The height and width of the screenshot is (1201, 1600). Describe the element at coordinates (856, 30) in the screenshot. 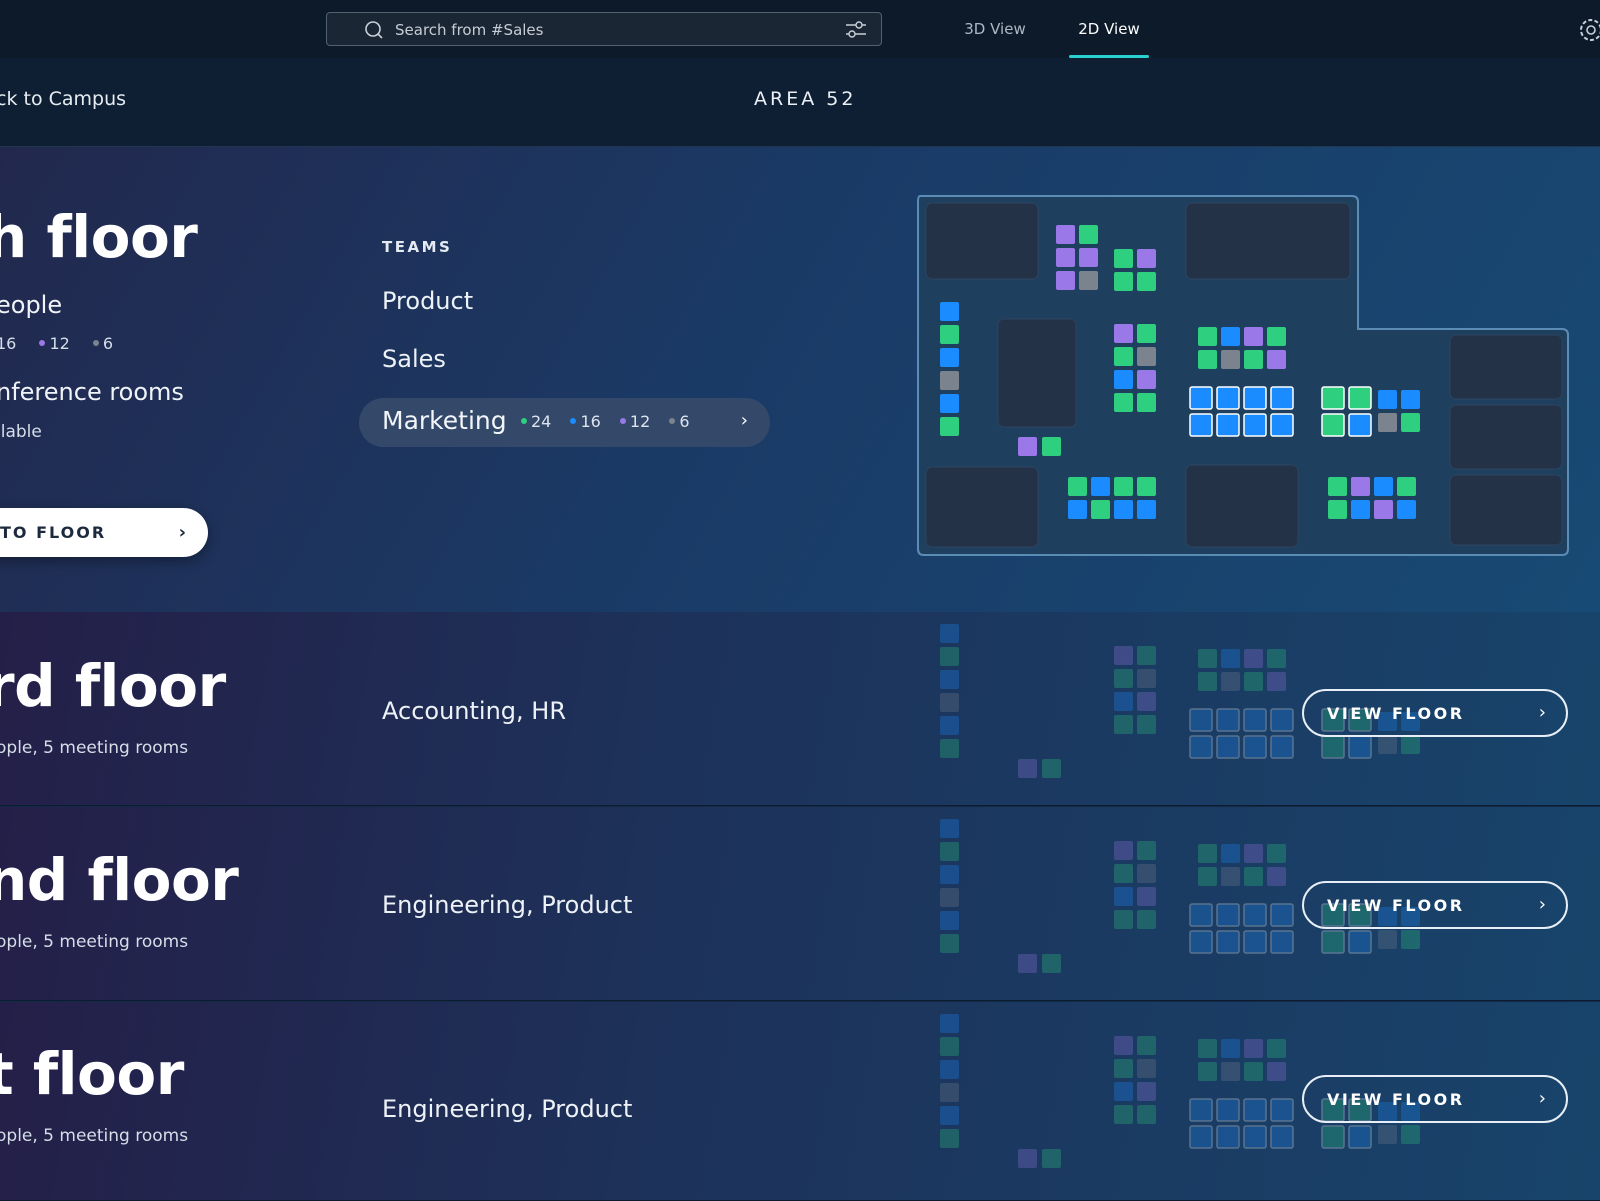

I see `filter-icon` at that location.